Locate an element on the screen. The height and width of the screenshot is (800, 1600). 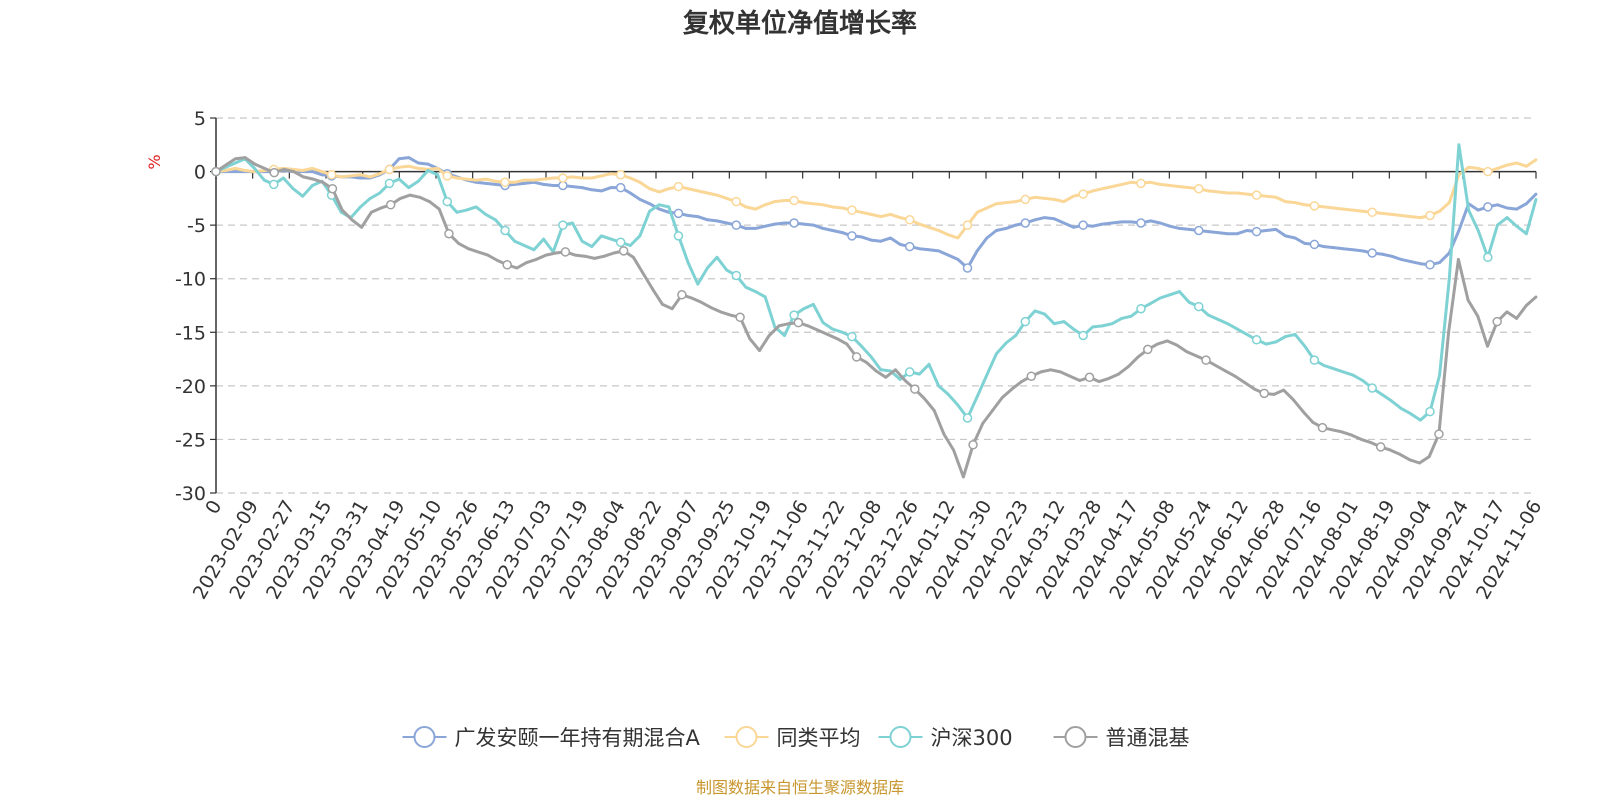
x-tick-label: 0 is located at coordinates (213, 507).